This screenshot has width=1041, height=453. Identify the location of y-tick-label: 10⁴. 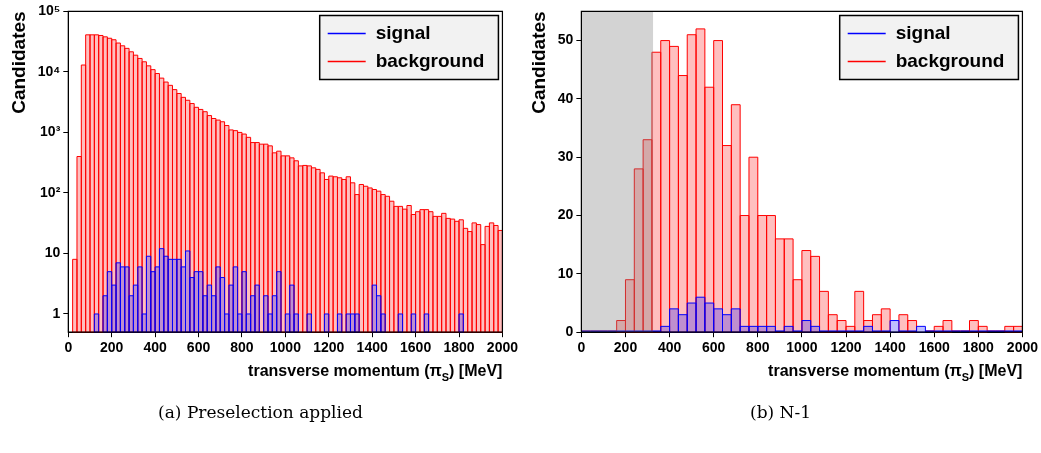
(49, 70).